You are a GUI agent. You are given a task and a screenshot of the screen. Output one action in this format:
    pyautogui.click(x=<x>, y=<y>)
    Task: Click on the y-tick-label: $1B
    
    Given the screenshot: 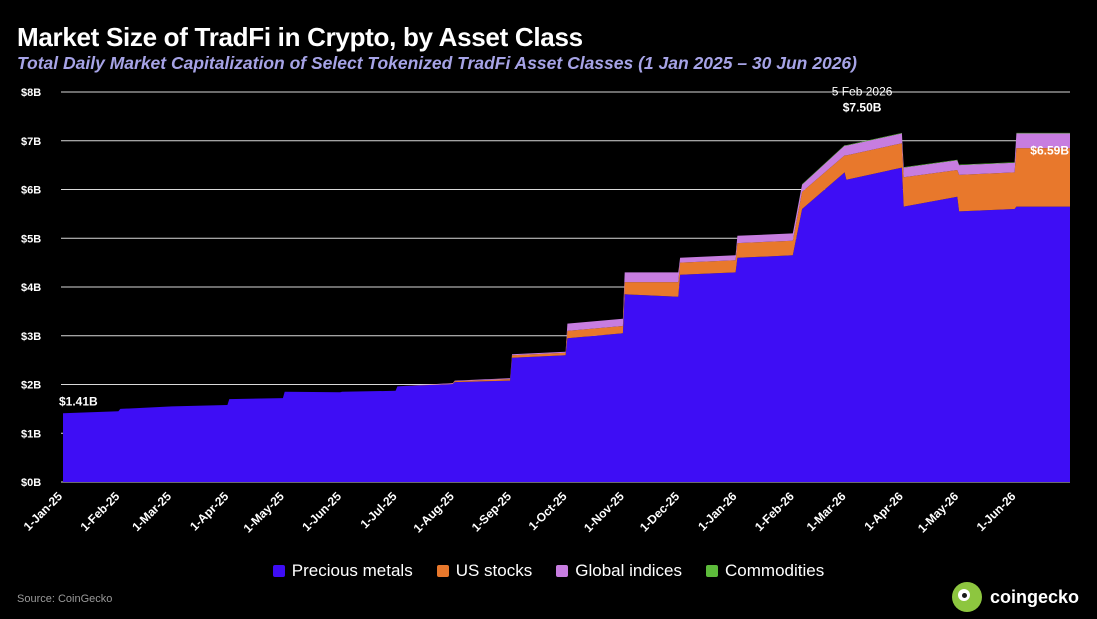 What is the action you would take?
    pyautogui.click(x=31, y=434)
    